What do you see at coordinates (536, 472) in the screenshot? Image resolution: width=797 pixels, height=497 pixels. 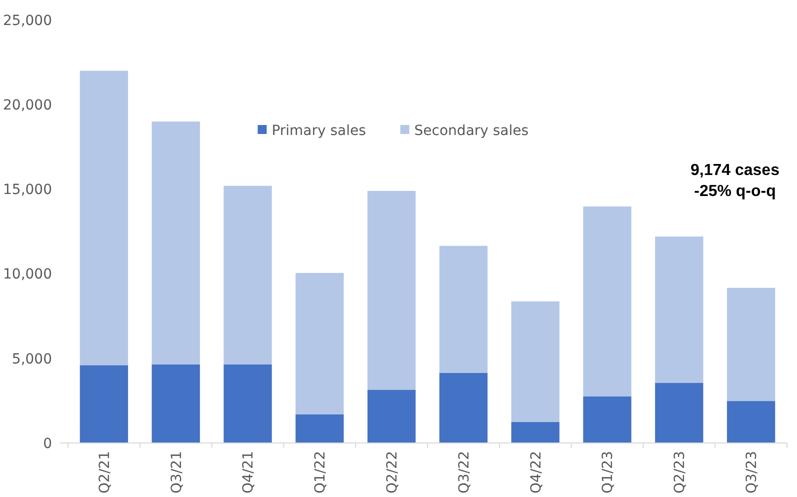 I see `x-tick-label: Q4/22` at bounding box center [536, 472].